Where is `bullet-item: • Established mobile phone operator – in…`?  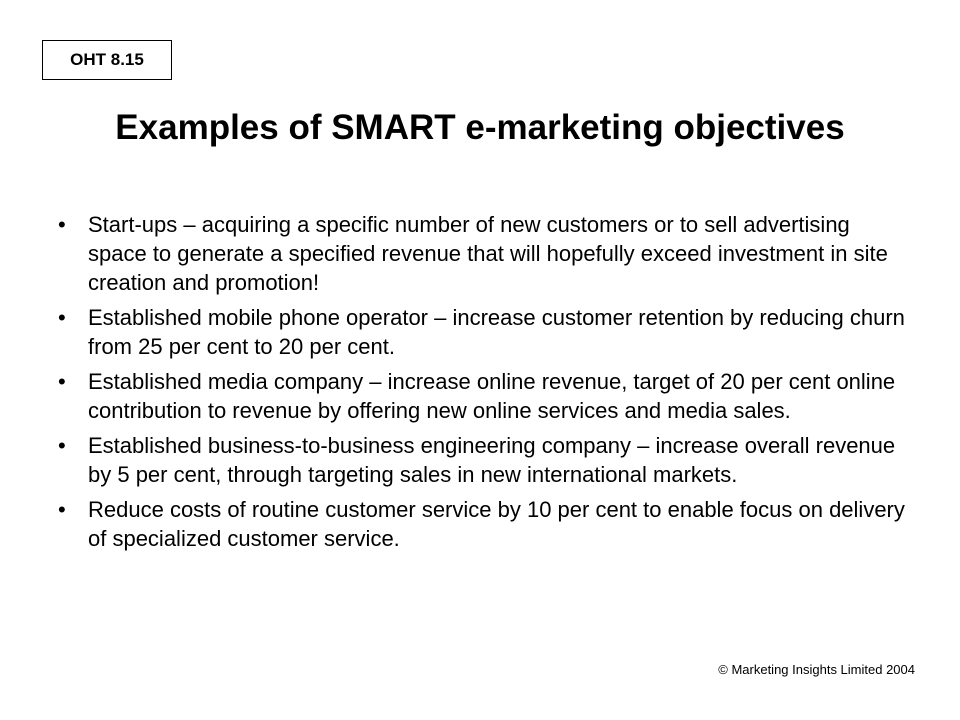
bullet-item: • Established mobile phone operator – in… is located at coordinates (482, 332).